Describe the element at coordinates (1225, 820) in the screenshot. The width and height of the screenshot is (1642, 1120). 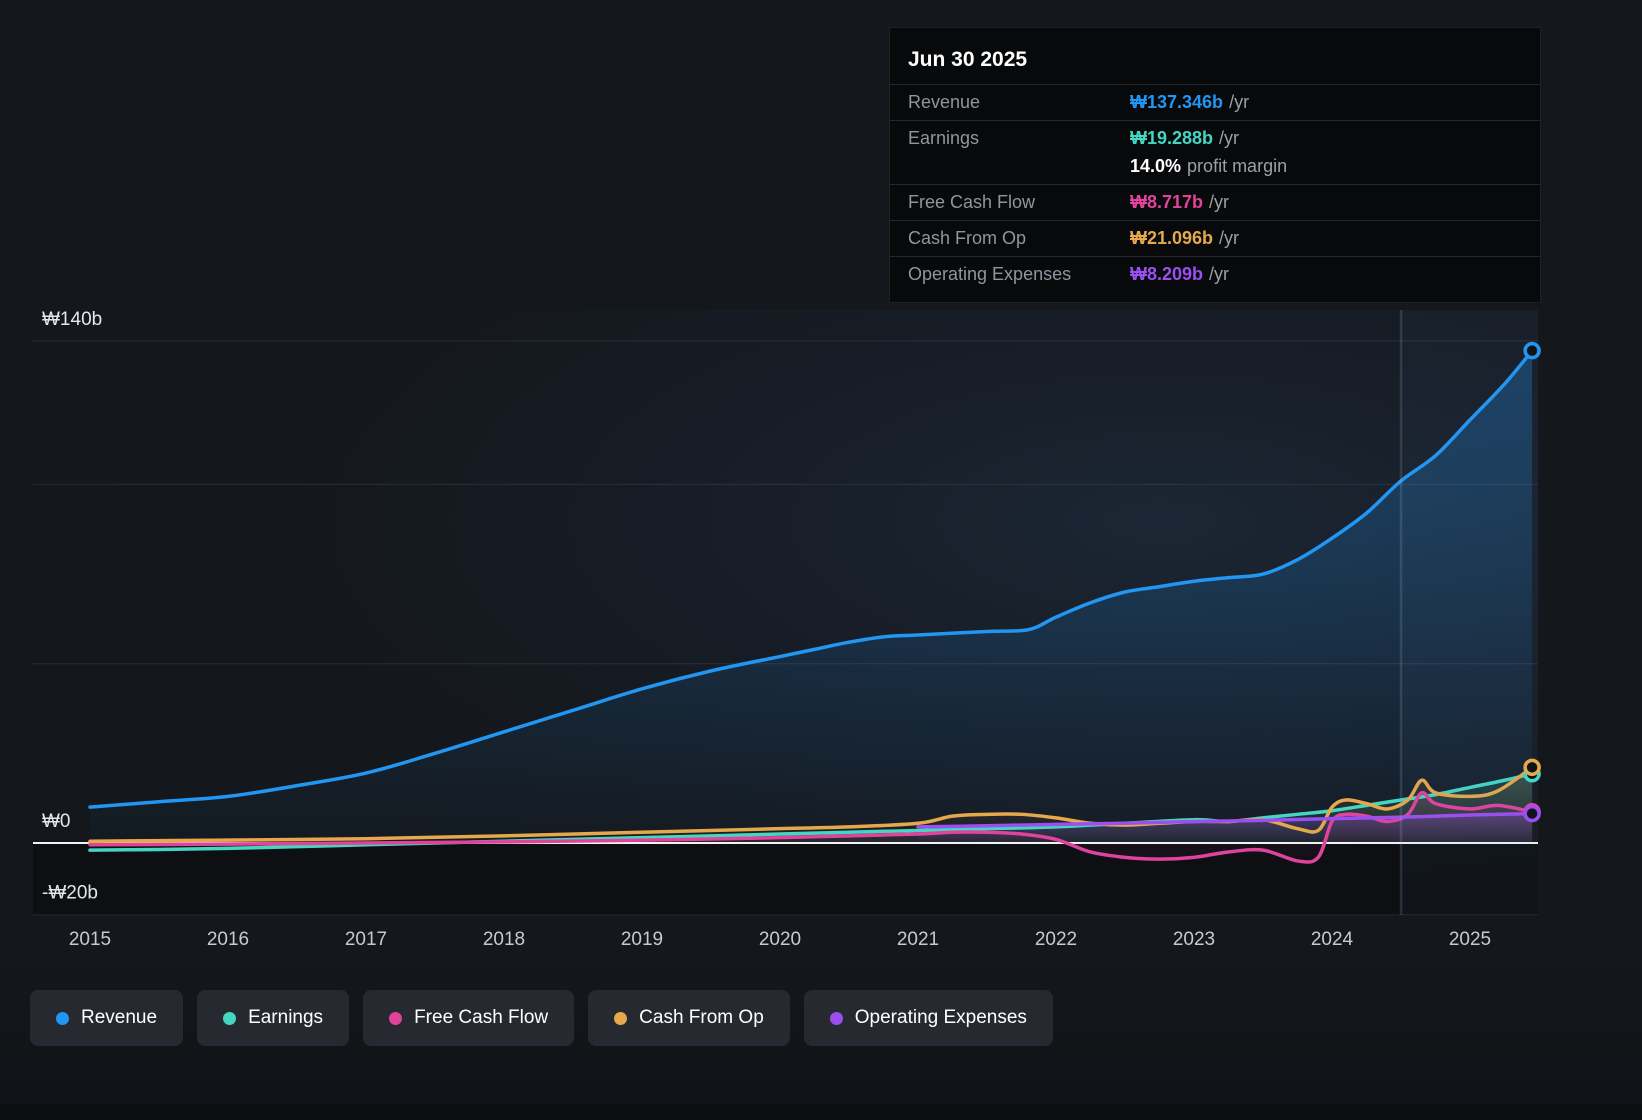
I see `operating-expenses-line` at that location.